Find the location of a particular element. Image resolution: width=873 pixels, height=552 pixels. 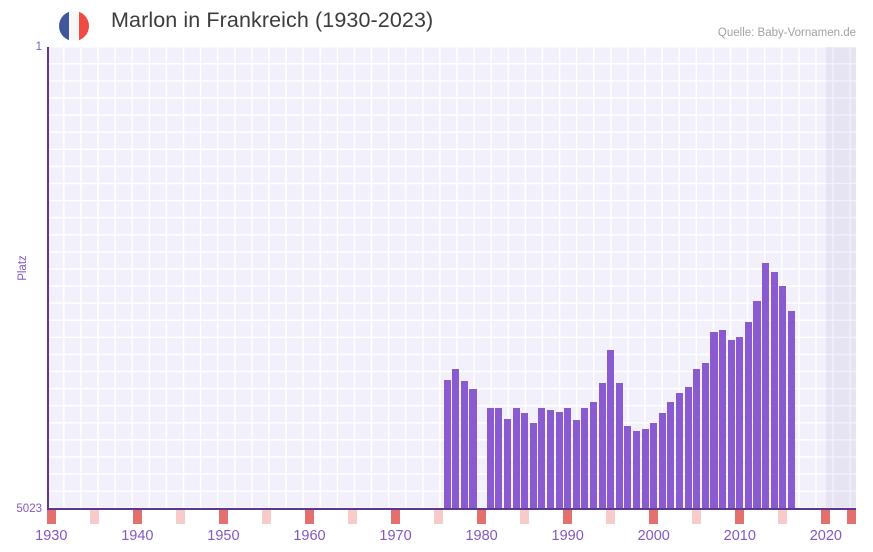

x-tick-label: 2020 is located at coordinates (826, 536).